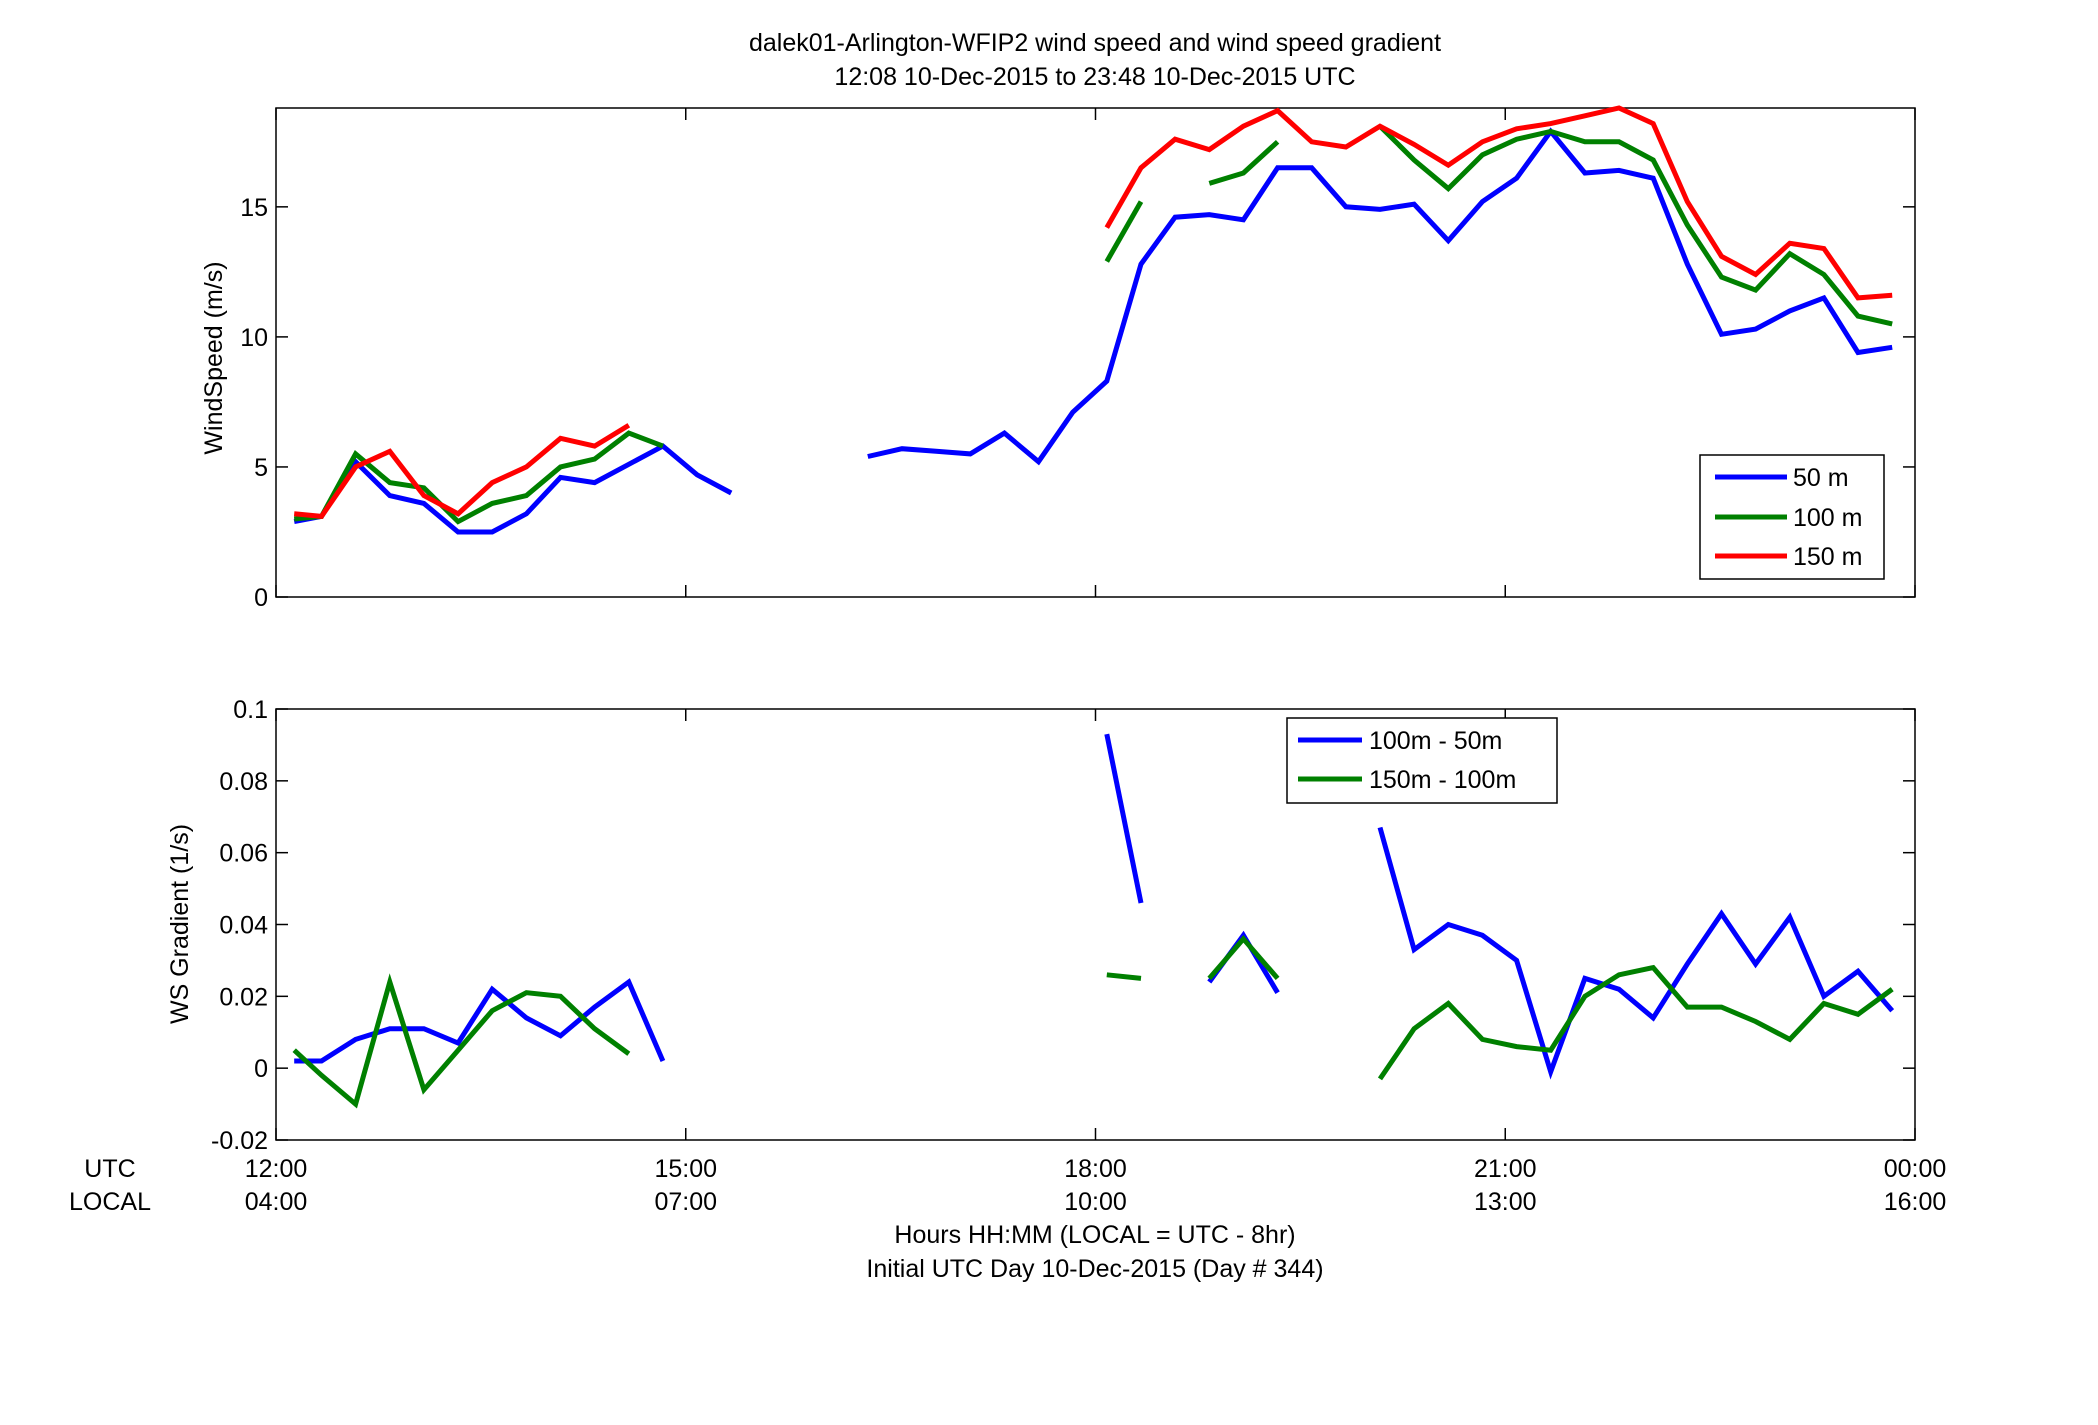 Image resolution: width=2098 pixels, height=1425 pixels. What do you see at coordinates (685, 1202) in the screenshot?
I see `x-tick-label-local: 07:00` at bounding box center [685, 1202].